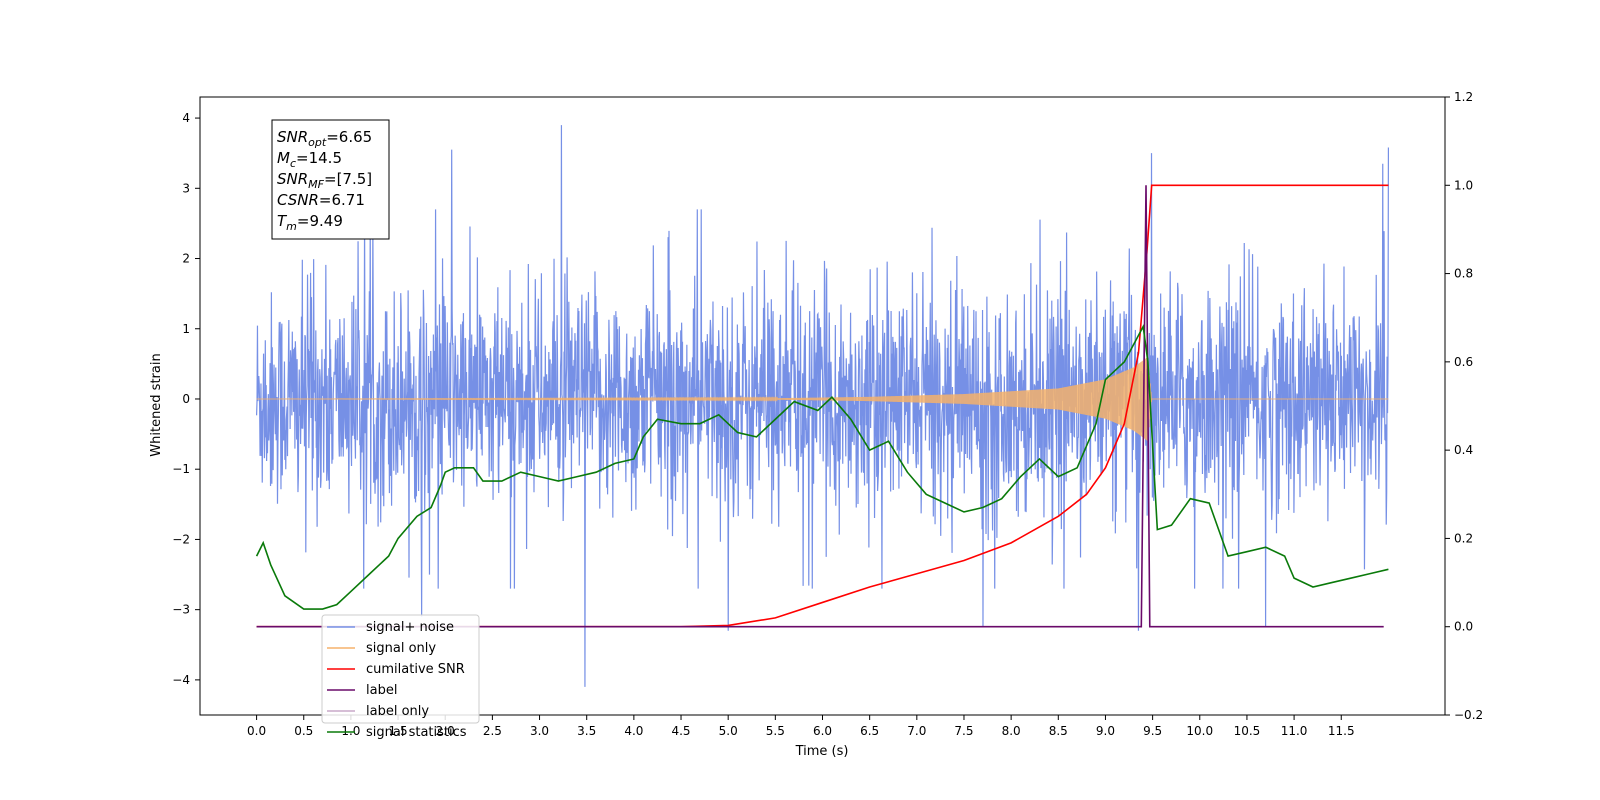  Describe the element at coordinates (186, 118) in the screenshot. I see `y-tick-label: 4` at that location.